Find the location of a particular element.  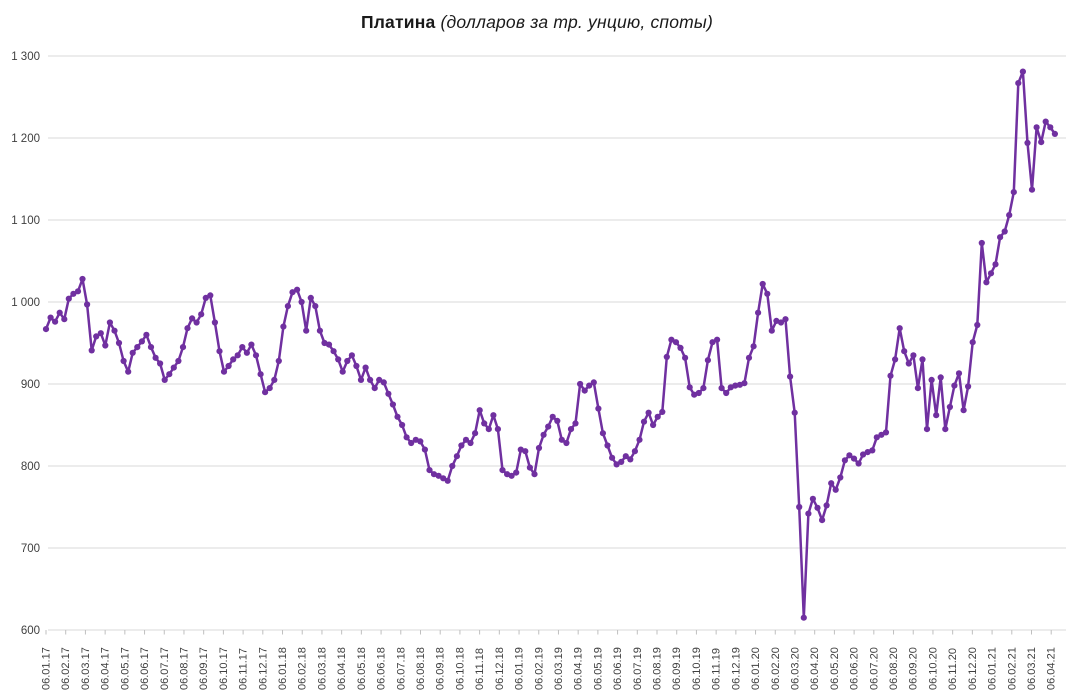

chart-title: Платина (долларов за тр. унцию, споты) is located at coordinates (537, 22).